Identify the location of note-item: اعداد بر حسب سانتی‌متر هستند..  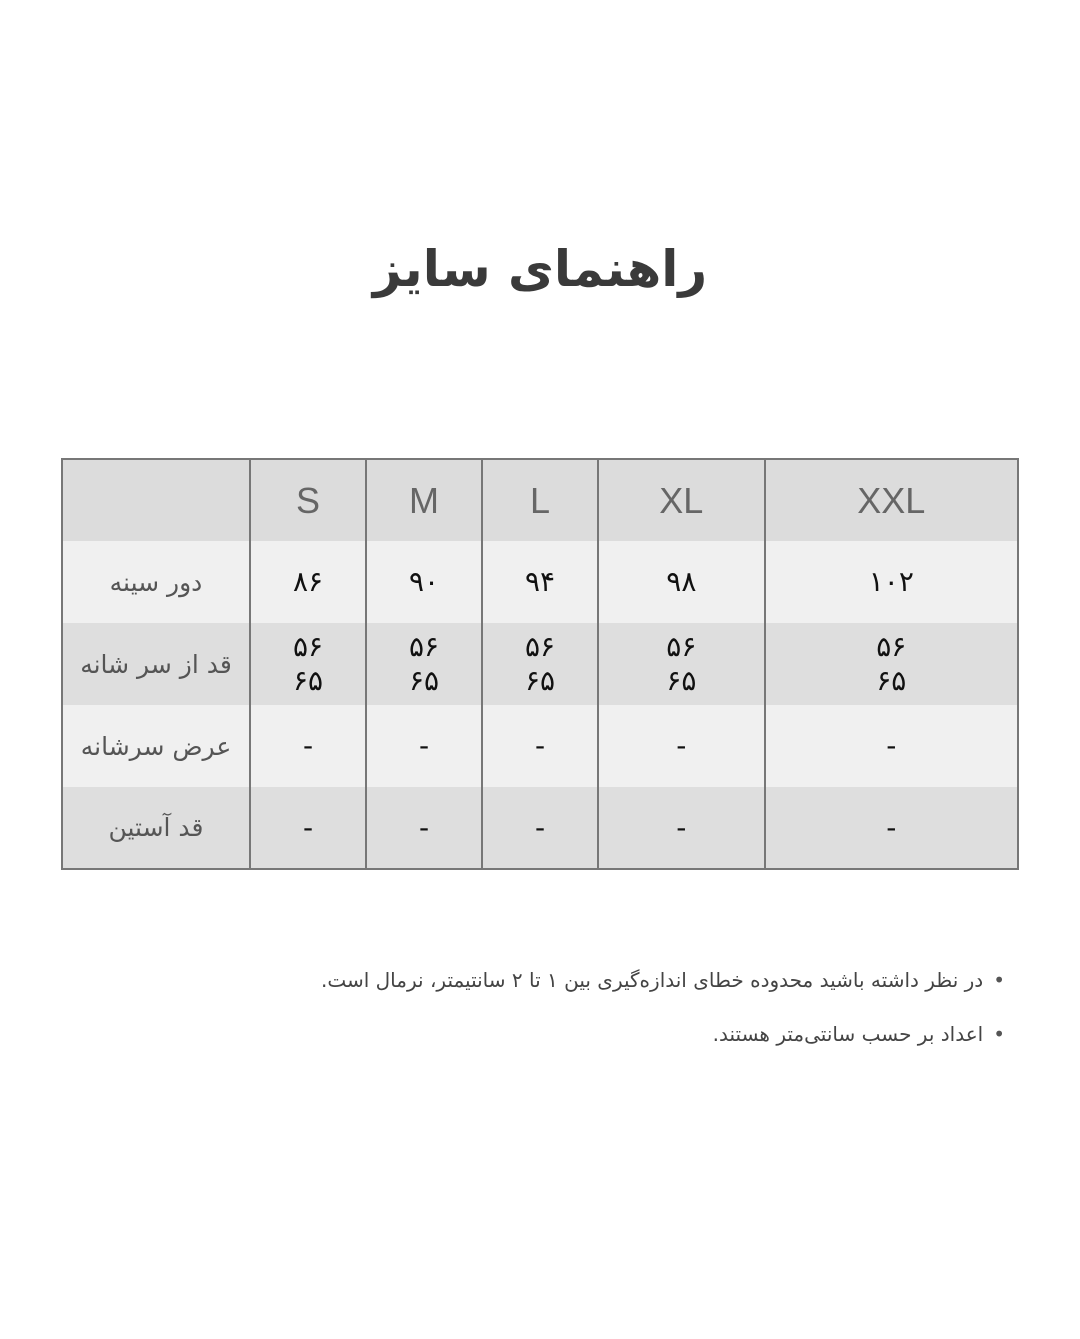
(663, 1034).